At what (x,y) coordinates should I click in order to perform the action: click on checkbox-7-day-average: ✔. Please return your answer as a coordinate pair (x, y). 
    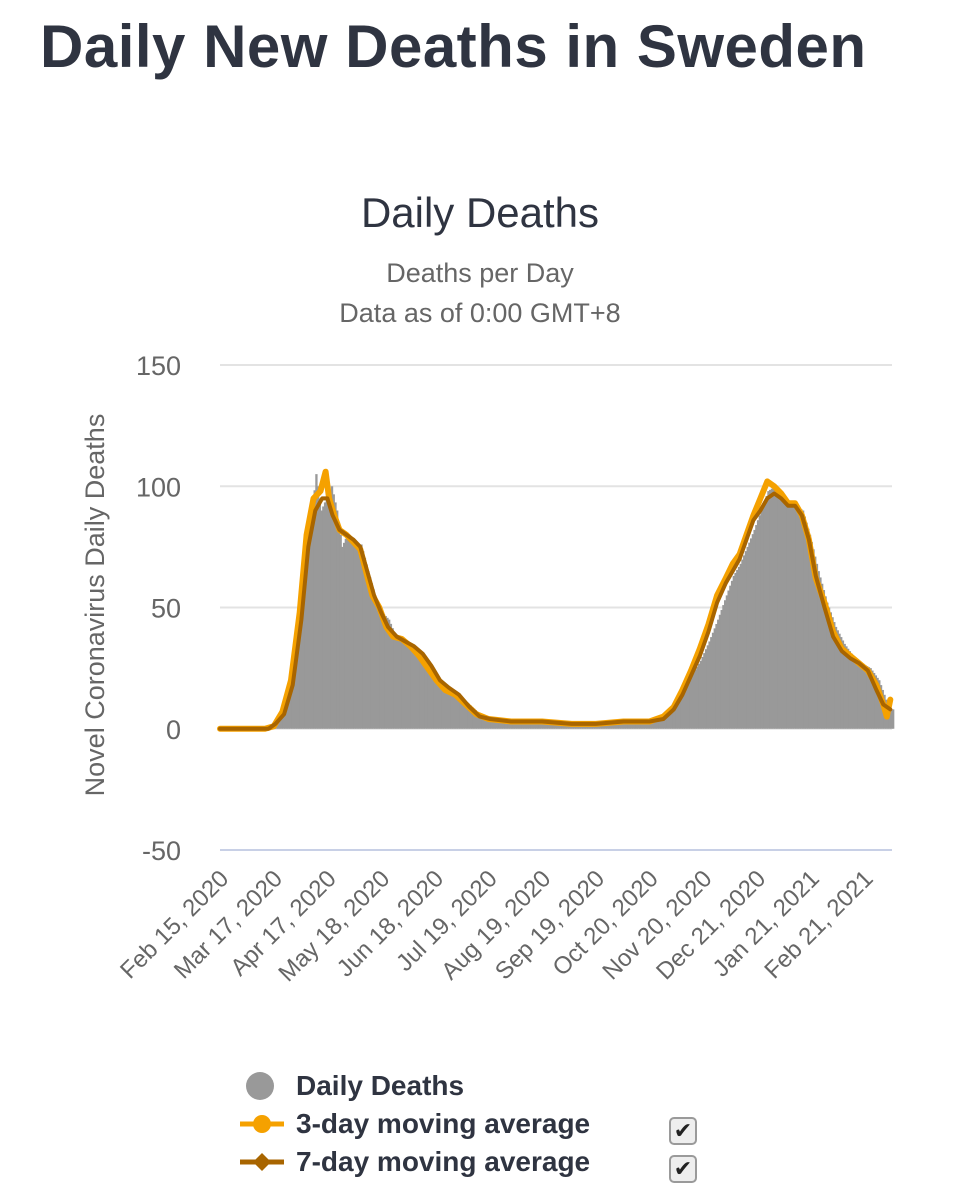
    Looking at the image, I should click on (683, 1169).